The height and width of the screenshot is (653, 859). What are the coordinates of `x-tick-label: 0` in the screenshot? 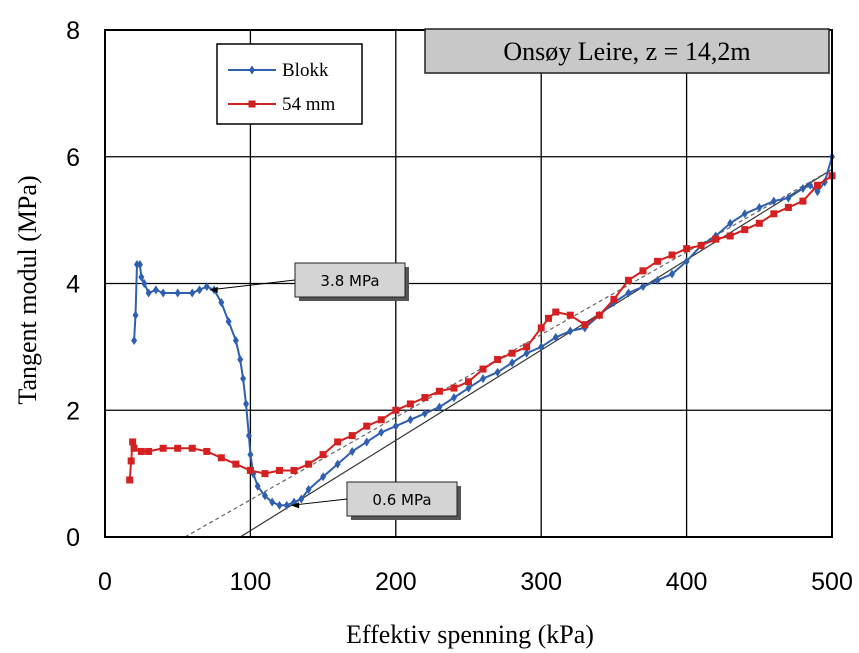 It's located at (105, 582).